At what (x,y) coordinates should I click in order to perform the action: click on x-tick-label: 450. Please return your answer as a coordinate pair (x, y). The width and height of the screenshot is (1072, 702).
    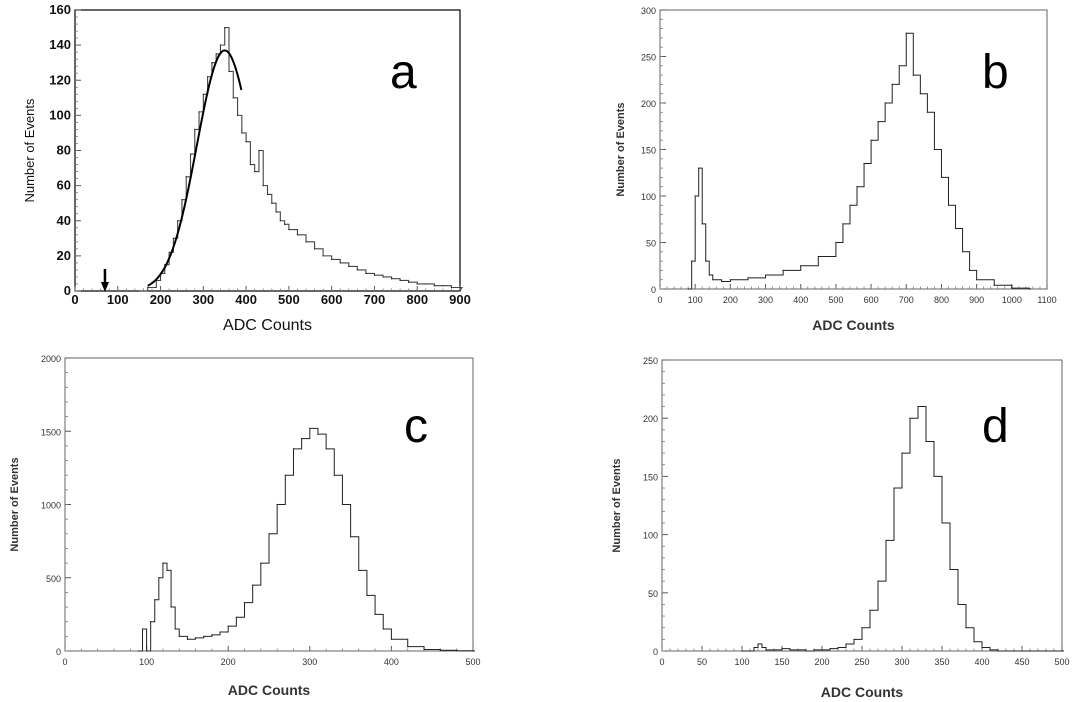
    Looking at the image, I should click on (1021, 662).